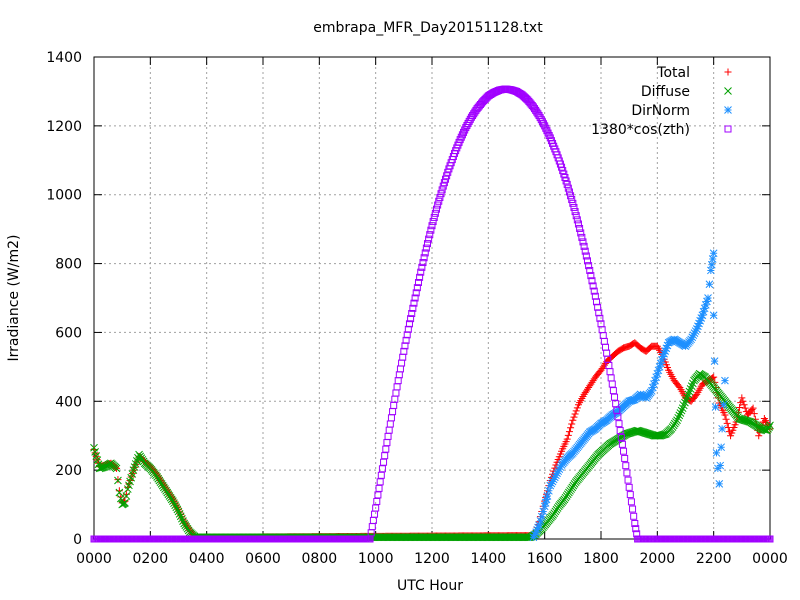 This screenshot has width=800, height=600. What do you see at coordinates (545, 559) in the screenshot?
I see `x-tick-label: 1600` at bounding box center [545, 559].